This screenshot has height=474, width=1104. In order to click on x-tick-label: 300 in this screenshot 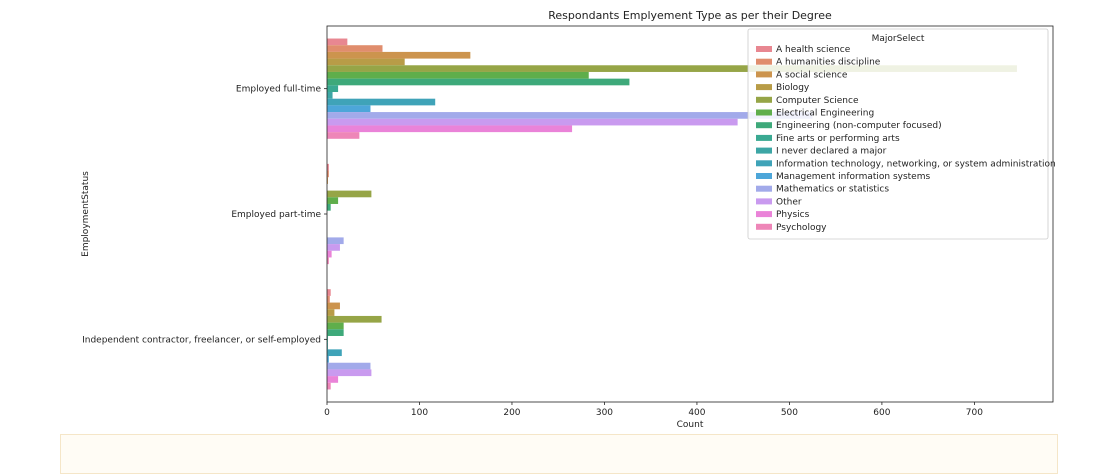, I will do `click(604, 413)`.